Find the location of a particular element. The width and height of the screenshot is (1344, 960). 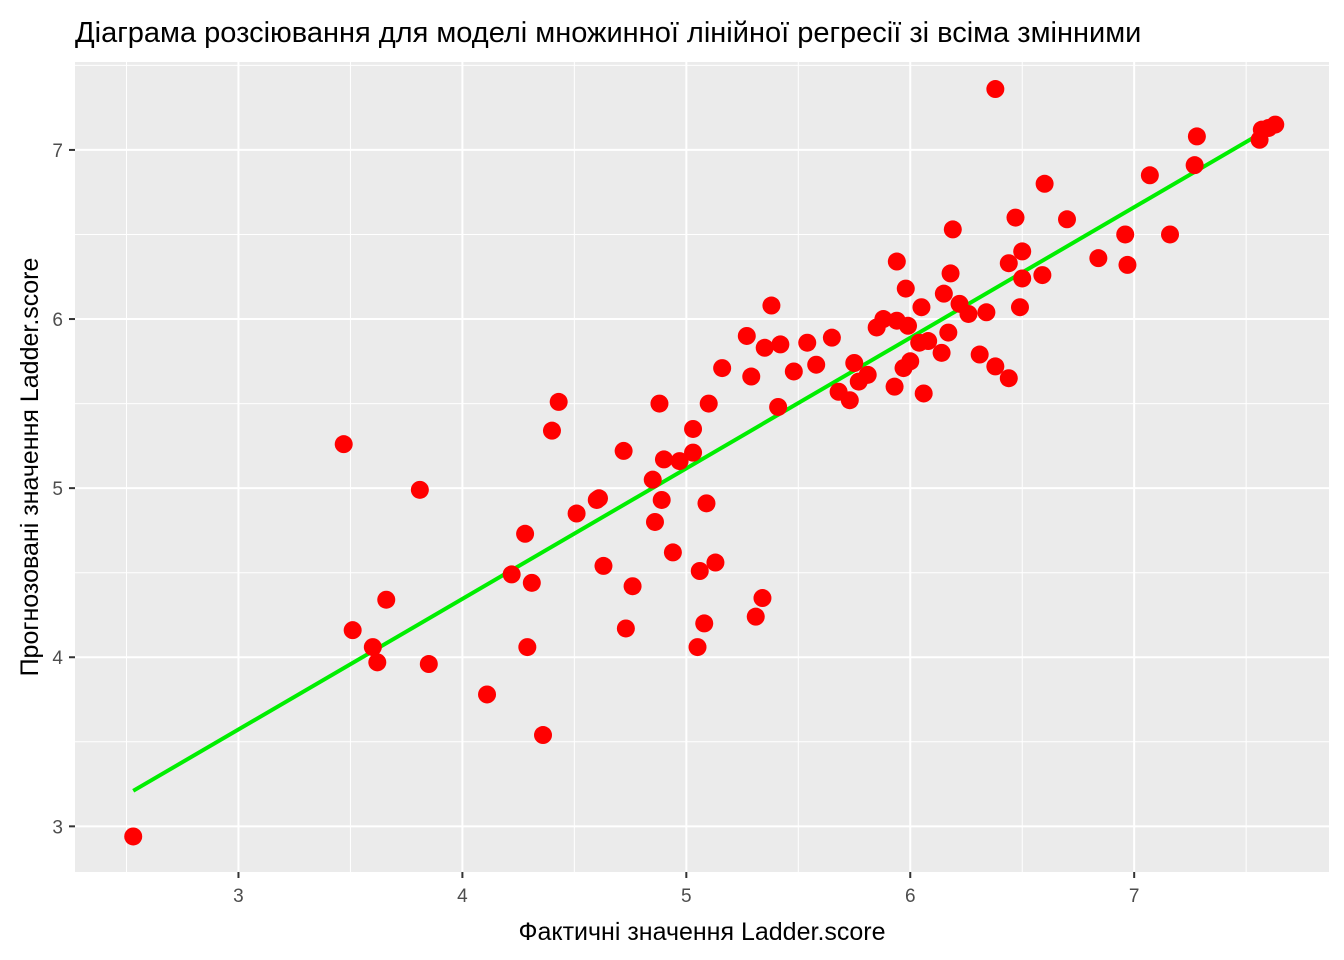

x-tick-label: 5 is located at coordinates (686, 896).